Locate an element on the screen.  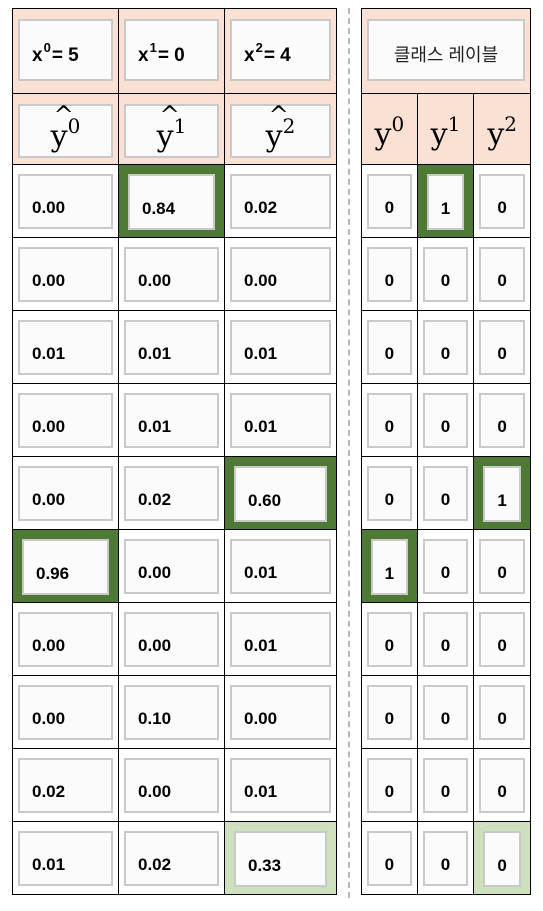
prediction-row: 0.01 0.01 0.01 is located at coordinates (174, 347).